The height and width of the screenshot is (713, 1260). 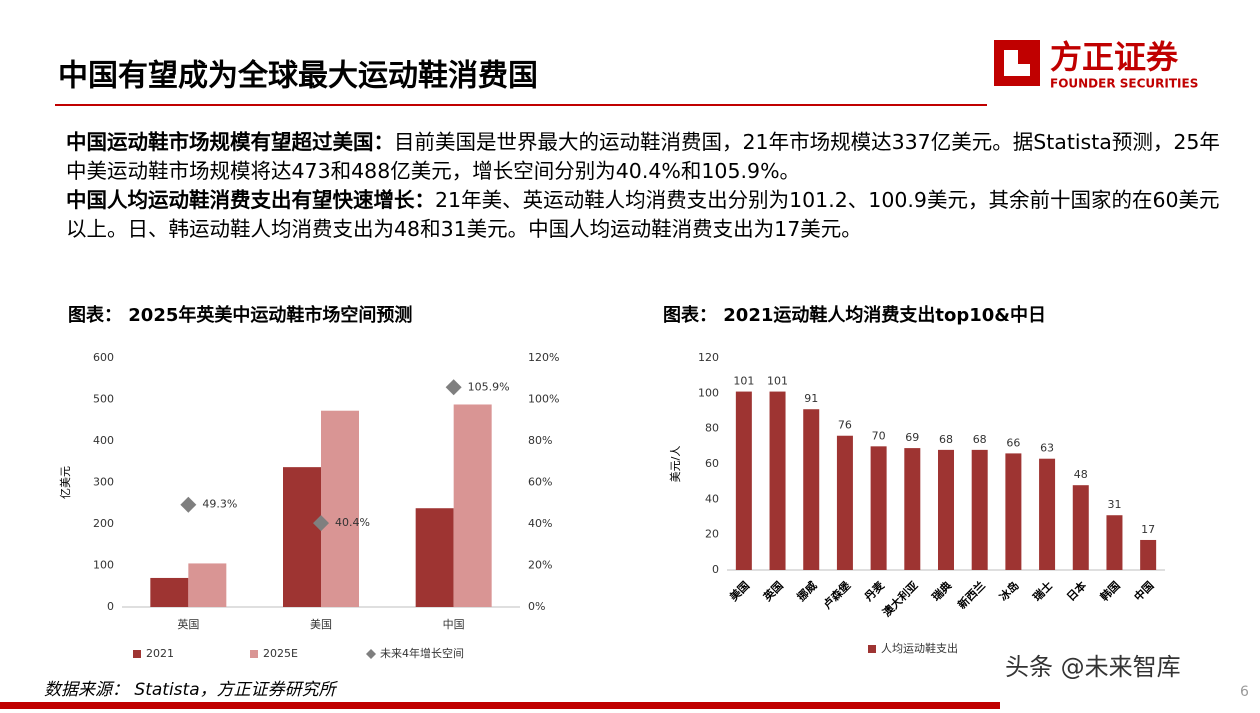 I want to click on watermark: 头条 @未来智库, so click(x=1093, y=667).